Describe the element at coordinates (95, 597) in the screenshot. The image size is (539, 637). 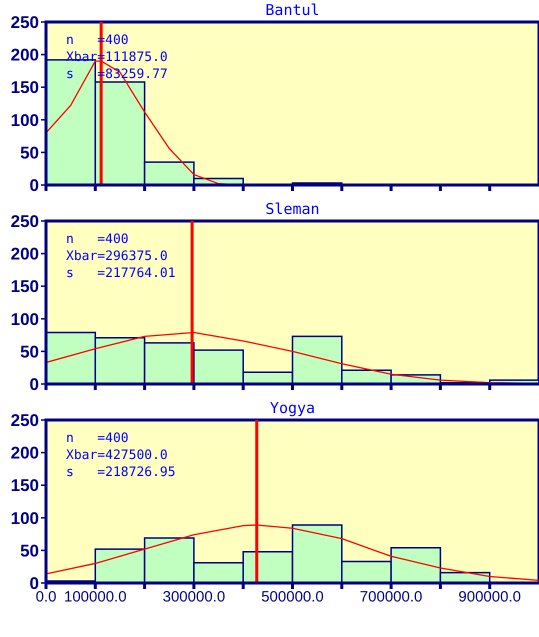
I see `x-tick-label: 100000.0` at that location.